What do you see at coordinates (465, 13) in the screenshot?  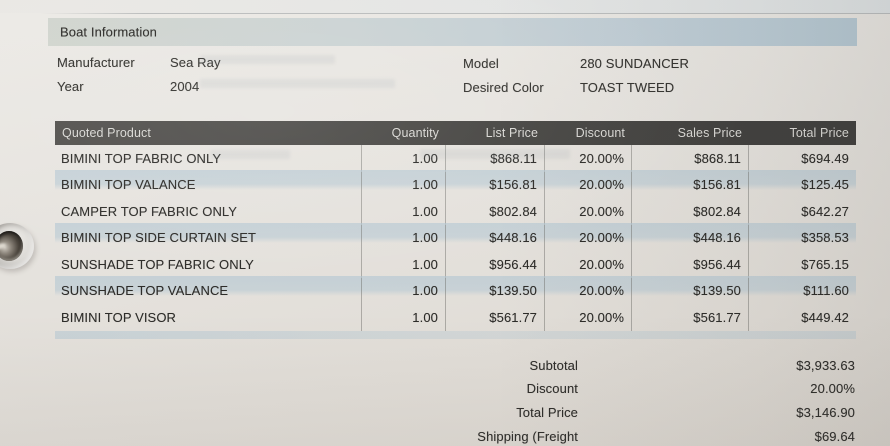 I see `page-edge-line` at bounding box center [465, 13].